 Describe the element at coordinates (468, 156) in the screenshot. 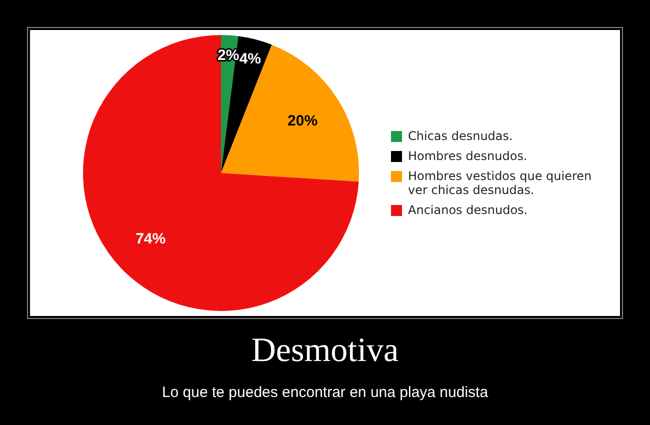

I see `legend-label: Hombres desnudos.` at that location.